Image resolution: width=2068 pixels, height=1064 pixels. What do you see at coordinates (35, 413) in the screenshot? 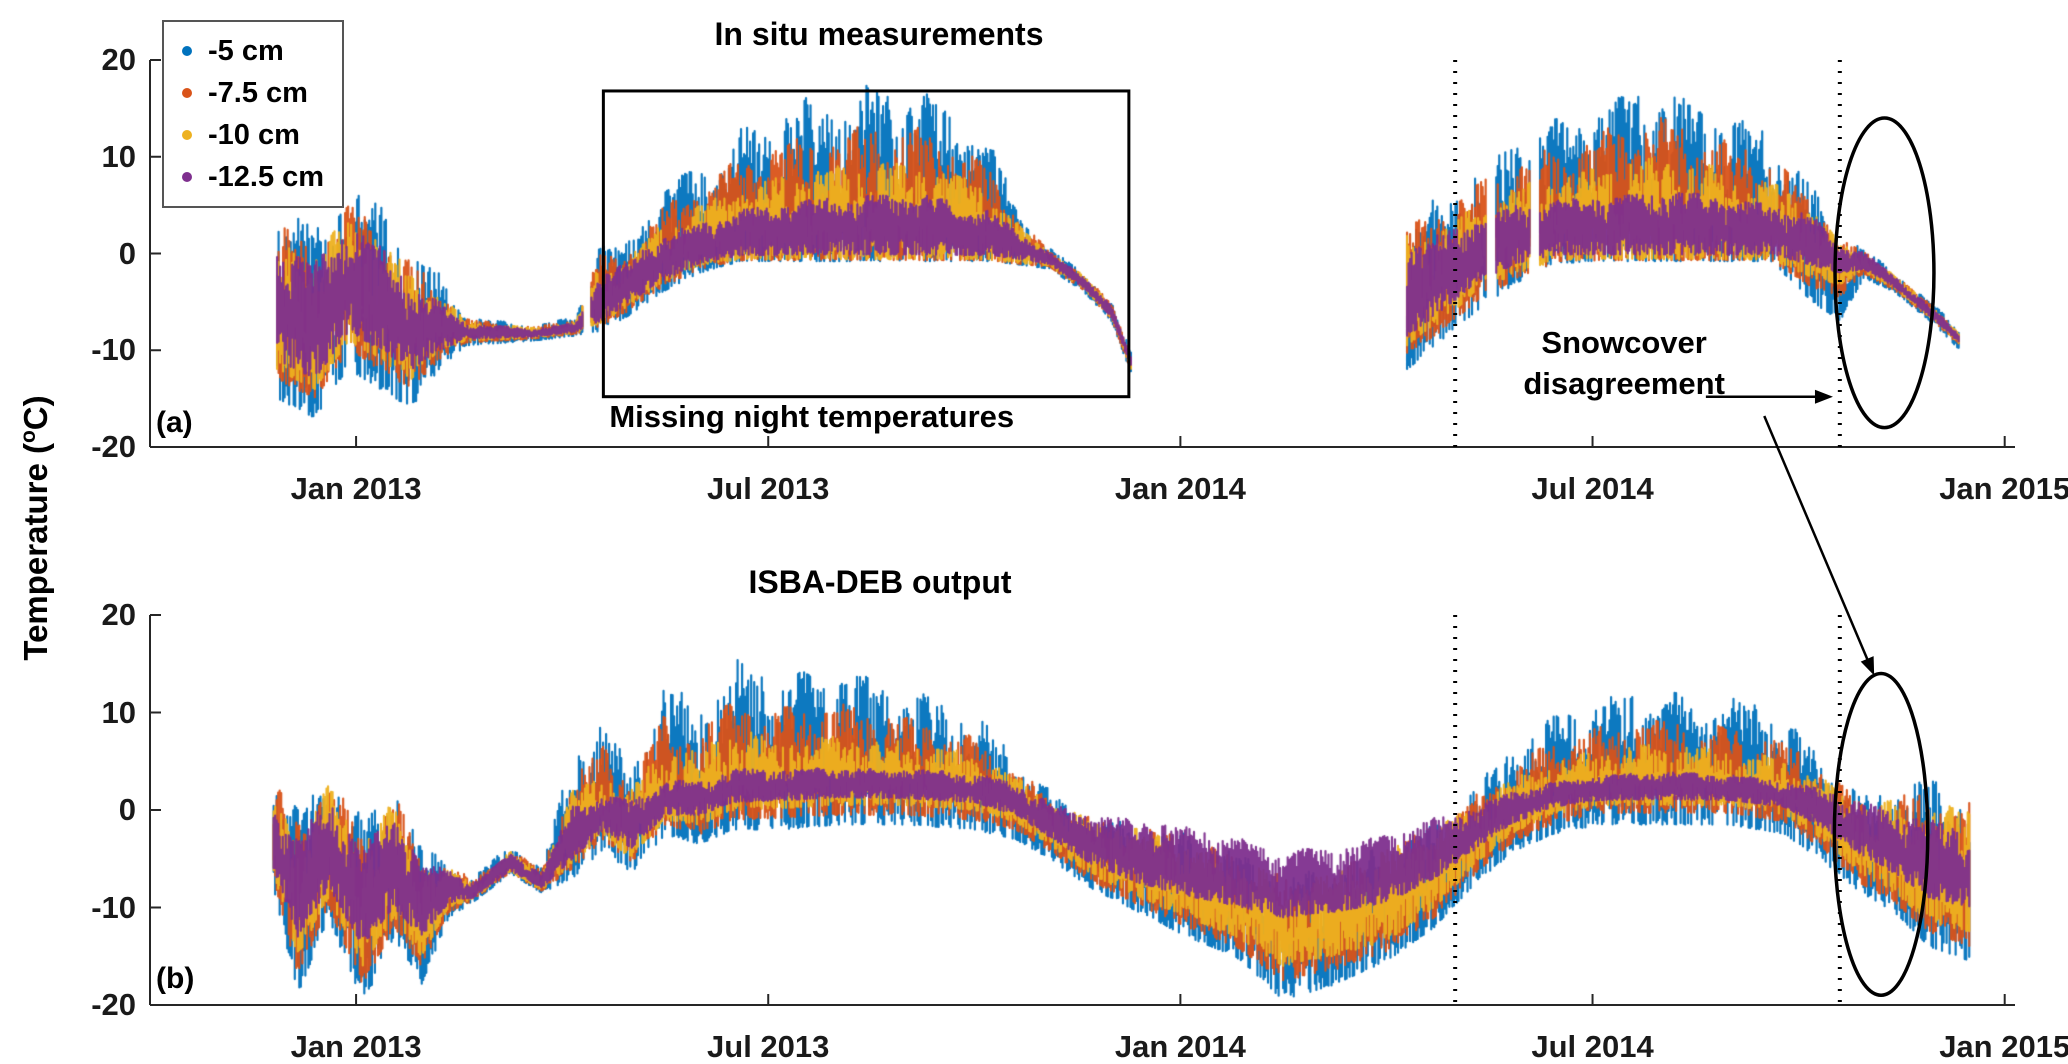
I see `y-axis-label-unit: C)` at bounding box center [35, 413].